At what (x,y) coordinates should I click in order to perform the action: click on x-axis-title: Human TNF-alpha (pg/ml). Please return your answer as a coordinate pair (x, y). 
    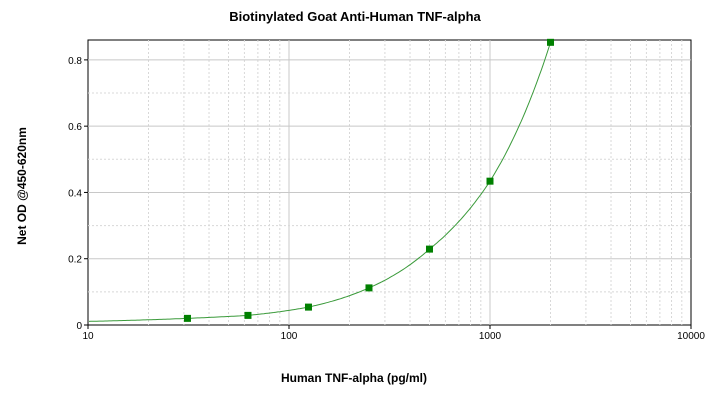
    Looking at the image, I should click on (354, 378).